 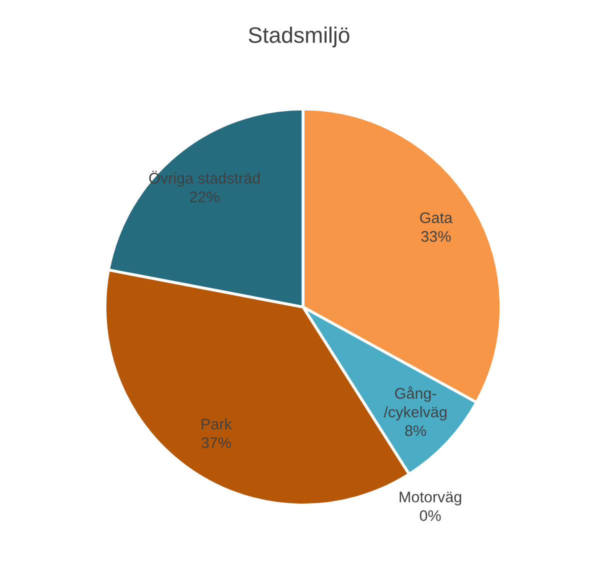 What do you see at coordinates (217, 424) in the screenshot?
I see `slice-label: Park` at bounding box center [217, 424].